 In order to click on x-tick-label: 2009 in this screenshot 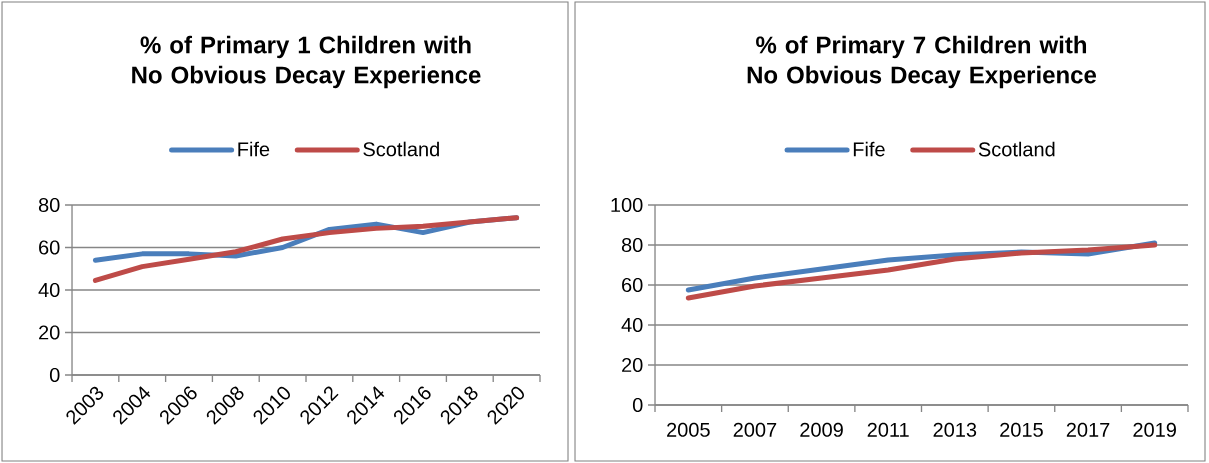, I will do `click(821, 429)`.